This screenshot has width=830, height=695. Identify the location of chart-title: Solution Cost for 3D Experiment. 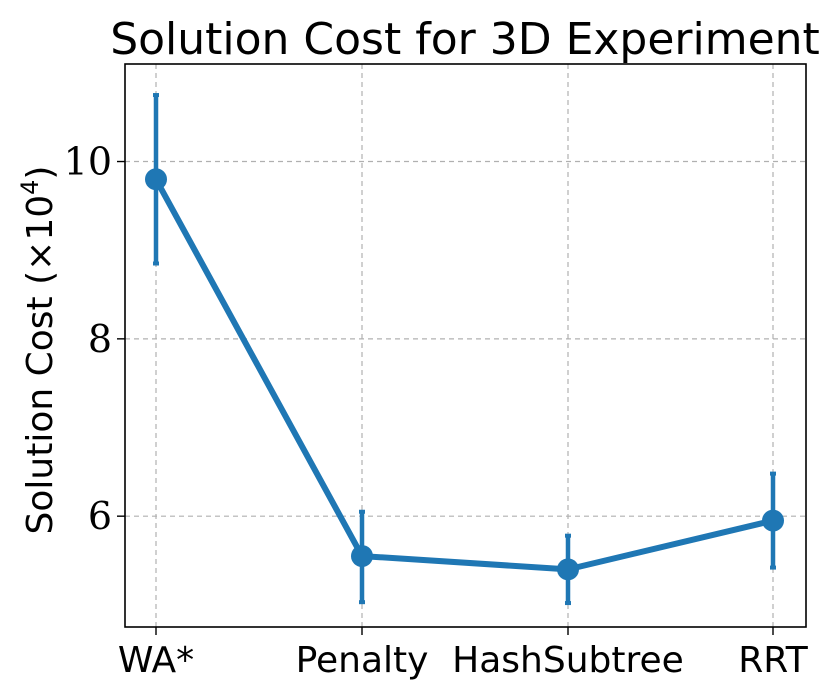
(465, 39).